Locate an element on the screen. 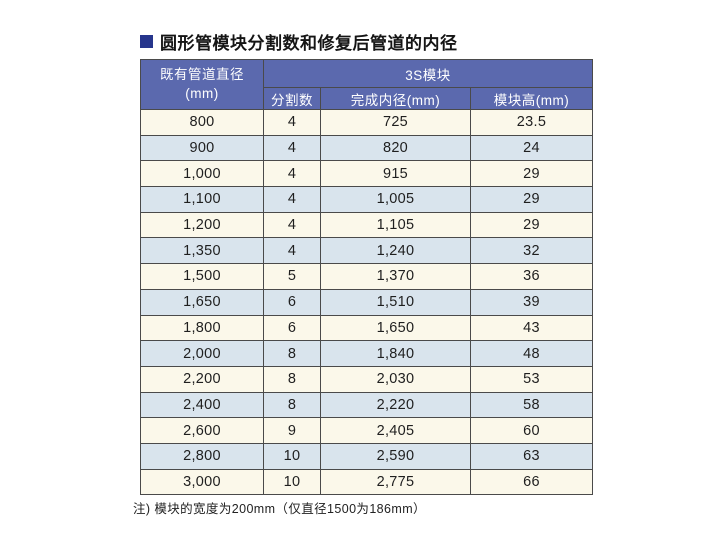 The height and width of the screenshot is (540, 720). table-row: 800 4 725 23.5 is located at coordinates (367, 122).